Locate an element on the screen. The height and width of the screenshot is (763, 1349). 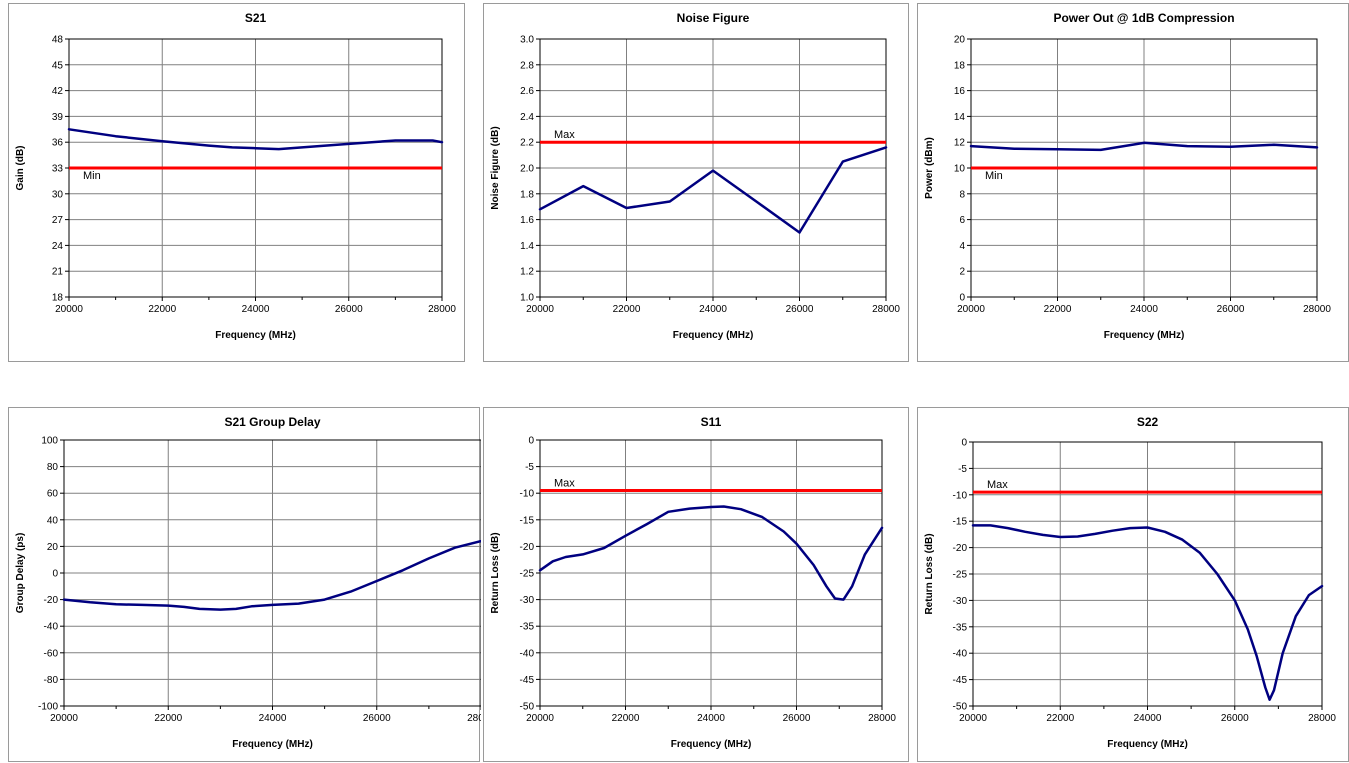
chart-title: S21 Group Delay is located at coordinates (272, 422).